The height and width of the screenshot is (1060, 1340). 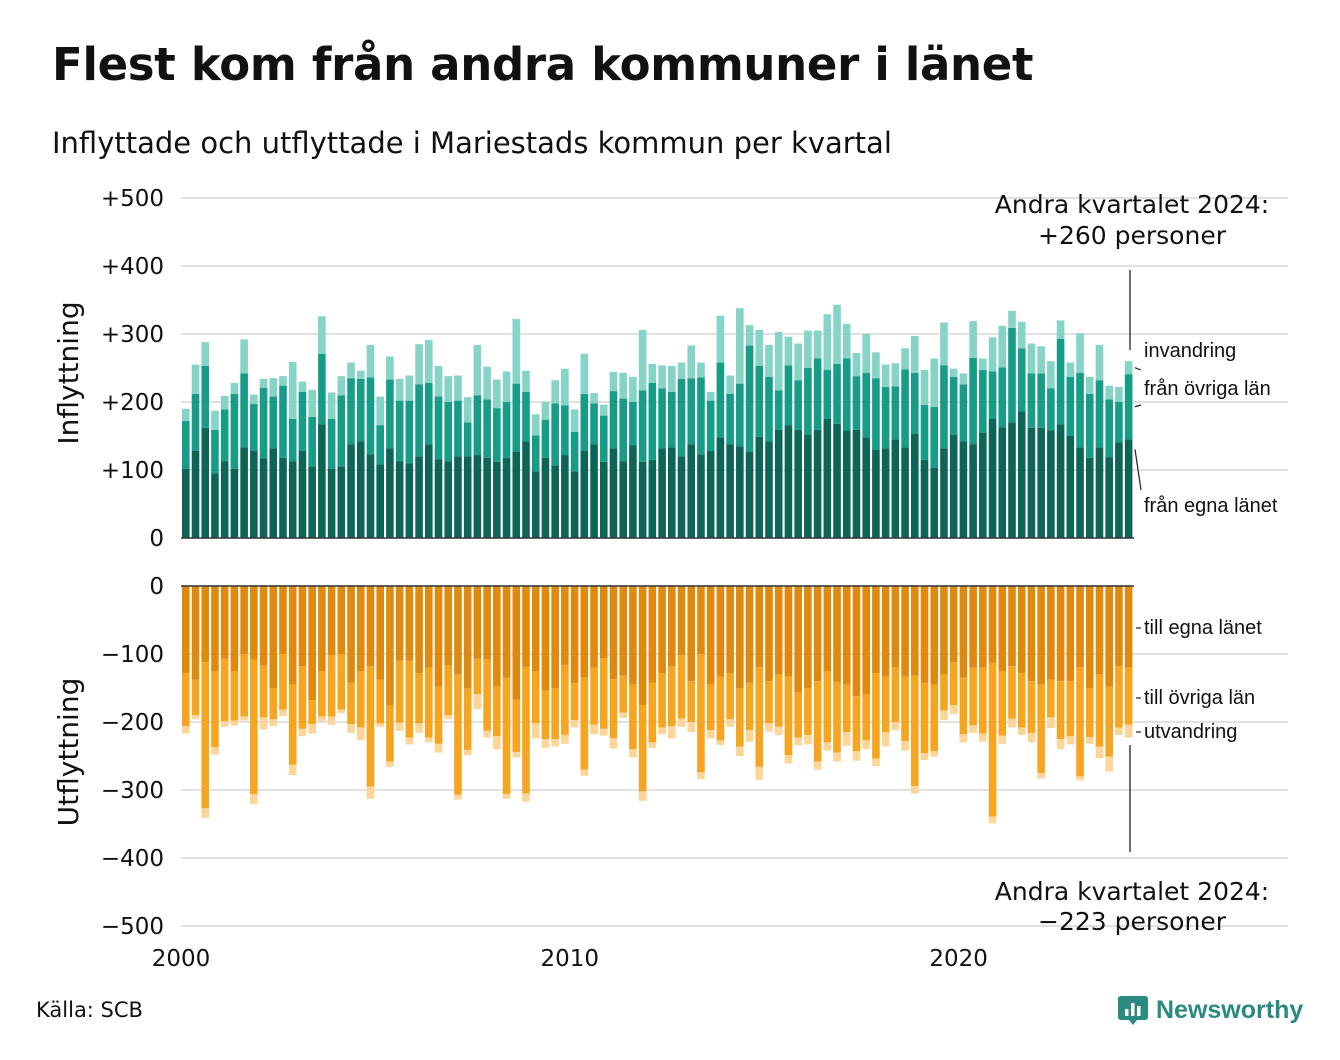 I want to click on out-series-label: till egna länet, so click(x=1203, y=628).